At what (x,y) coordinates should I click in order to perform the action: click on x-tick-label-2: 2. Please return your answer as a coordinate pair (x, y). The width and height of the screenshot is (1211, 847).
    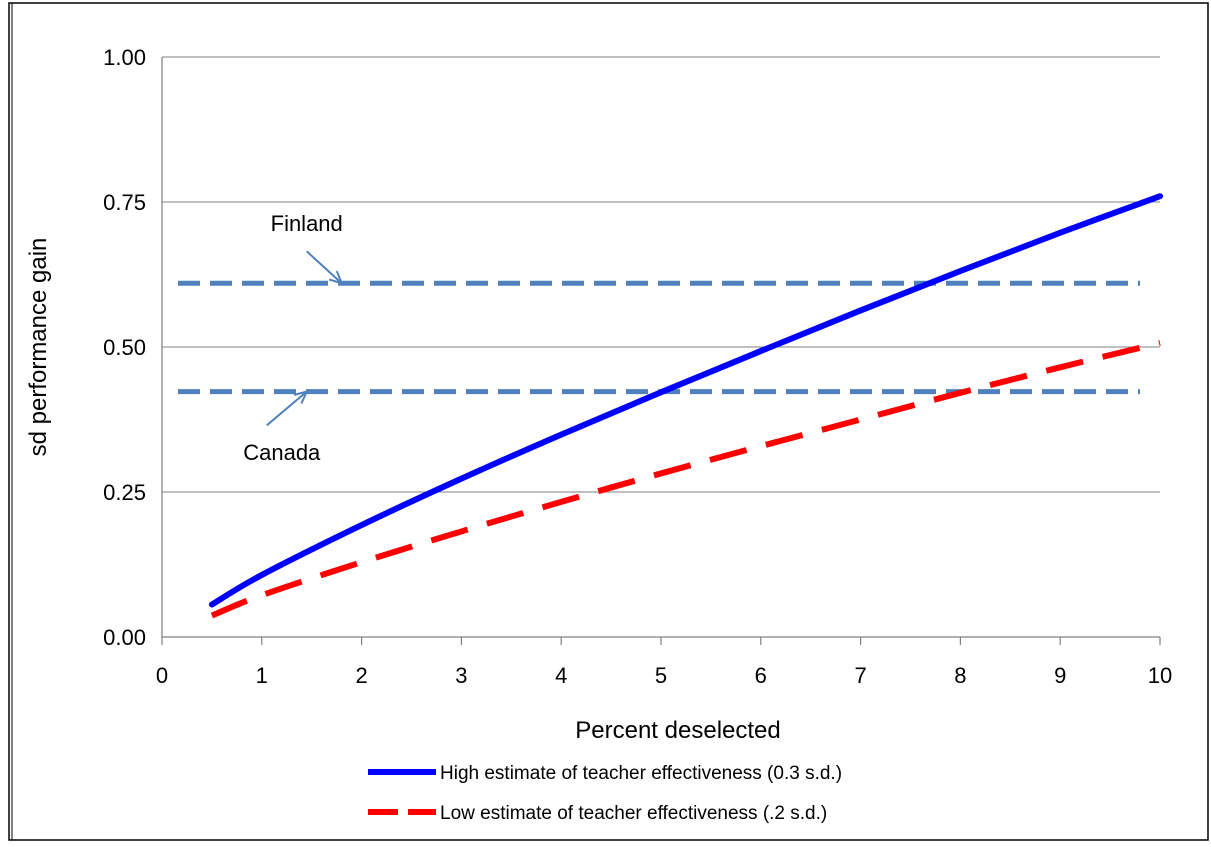
    Looking at the image, I should click on (361, 675).